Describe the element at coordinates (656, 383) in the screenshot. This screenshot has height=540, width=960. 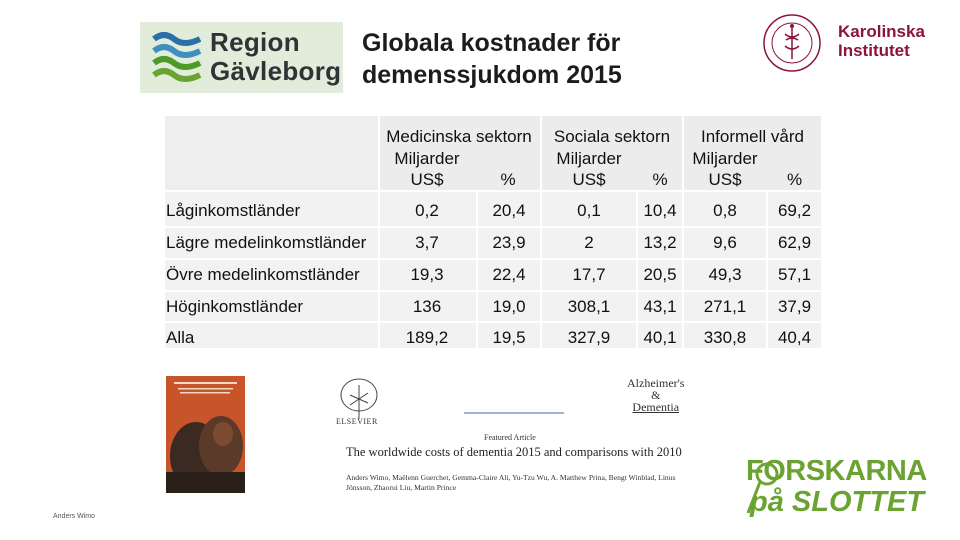
I see `journal-line1: Alzheimer's` at that location.